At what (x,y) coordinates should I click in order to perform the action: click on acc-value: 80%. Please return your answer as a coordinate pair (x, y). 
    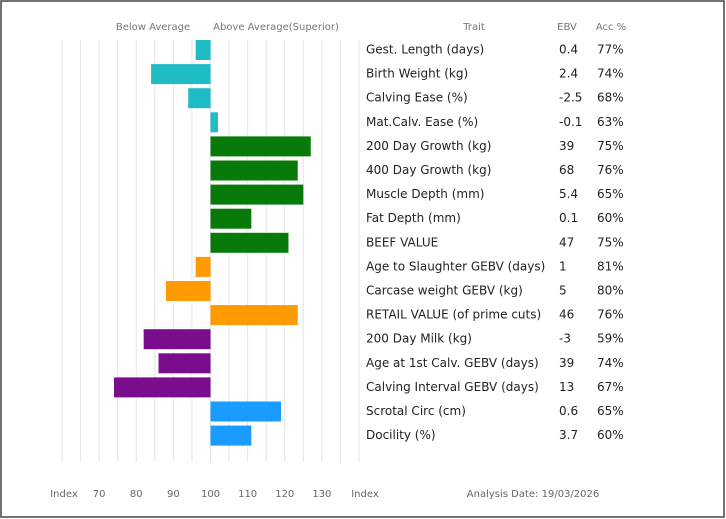
    Looking at the image, I should click on (610, 291).